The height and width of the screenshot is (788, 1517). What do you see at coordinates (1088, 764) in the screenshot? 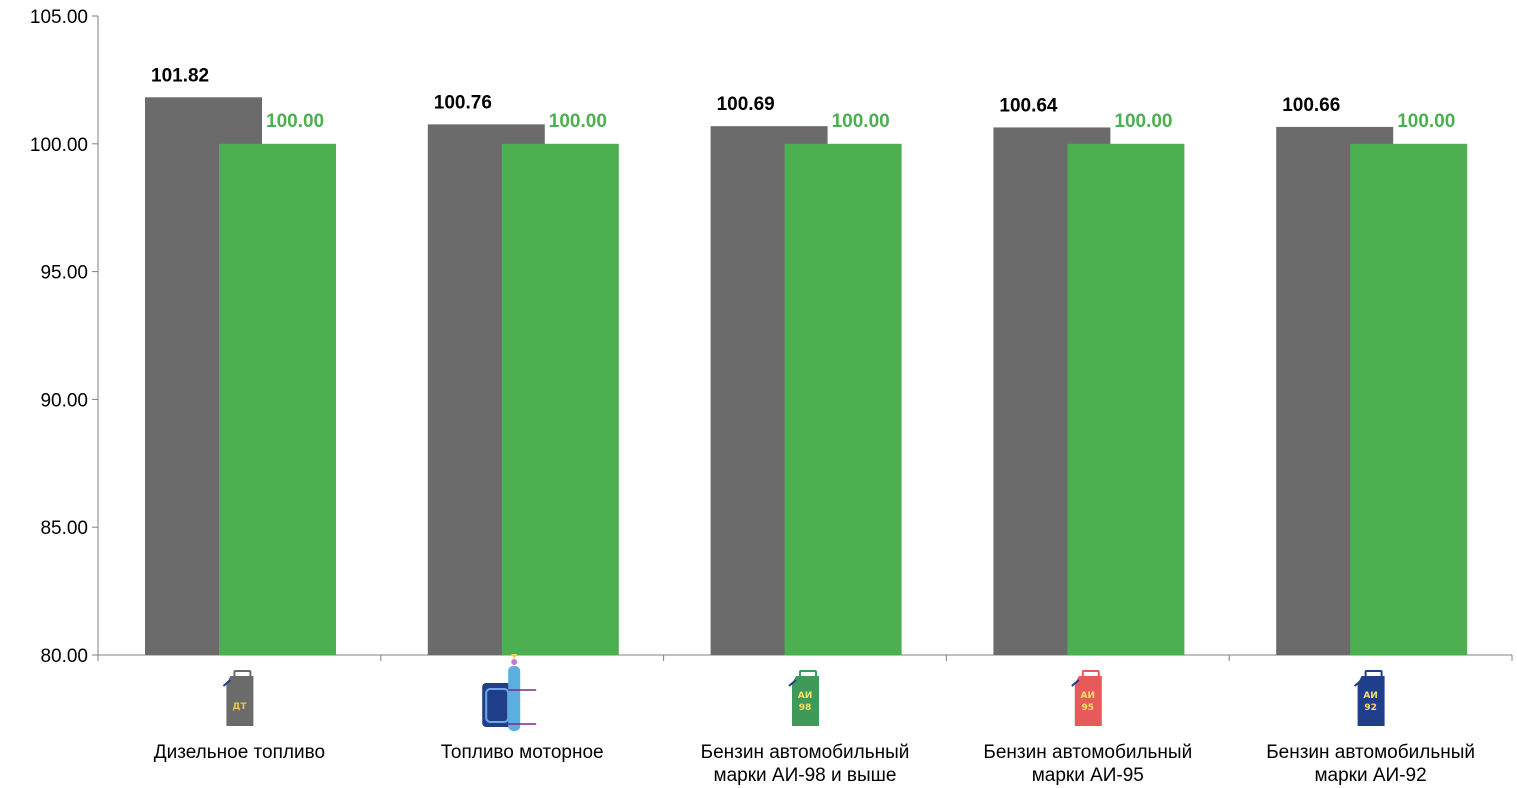
I see `category-label: Бензин автомобильный марки АИ-95` at bounding box center [1088, 764].